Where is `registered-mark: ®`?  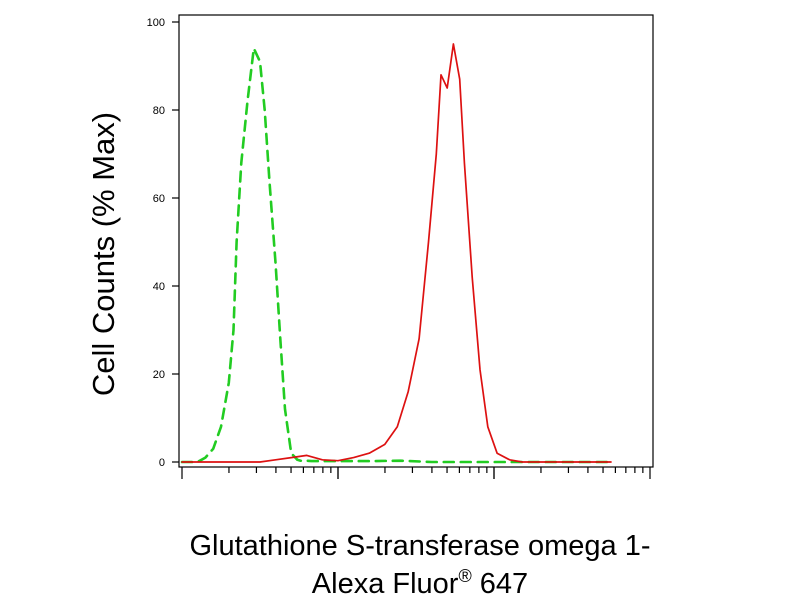
registered-mark: ® is located at coordinates (464, 576).